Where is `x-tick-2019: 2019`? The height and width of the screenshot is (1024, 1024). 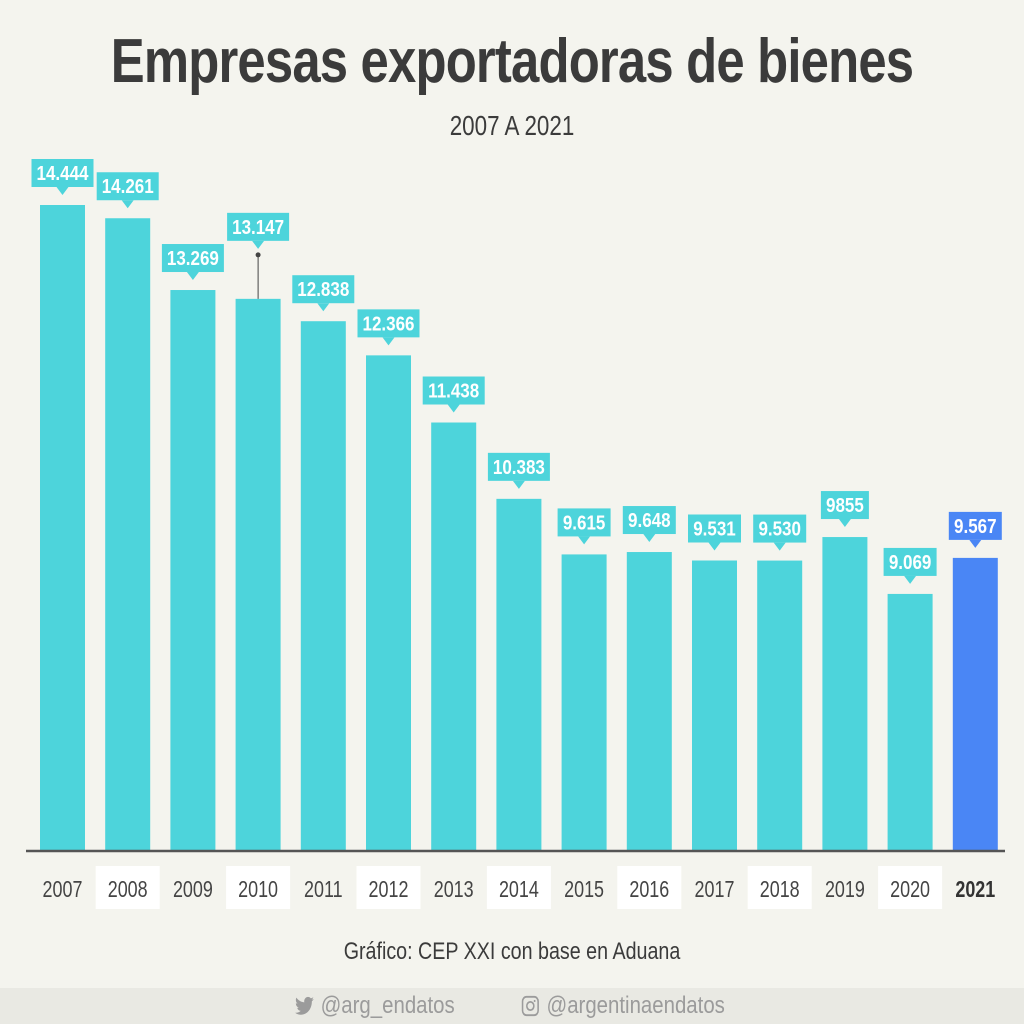
x-tick-2019: 2019 is located at coordinates (845, 890).